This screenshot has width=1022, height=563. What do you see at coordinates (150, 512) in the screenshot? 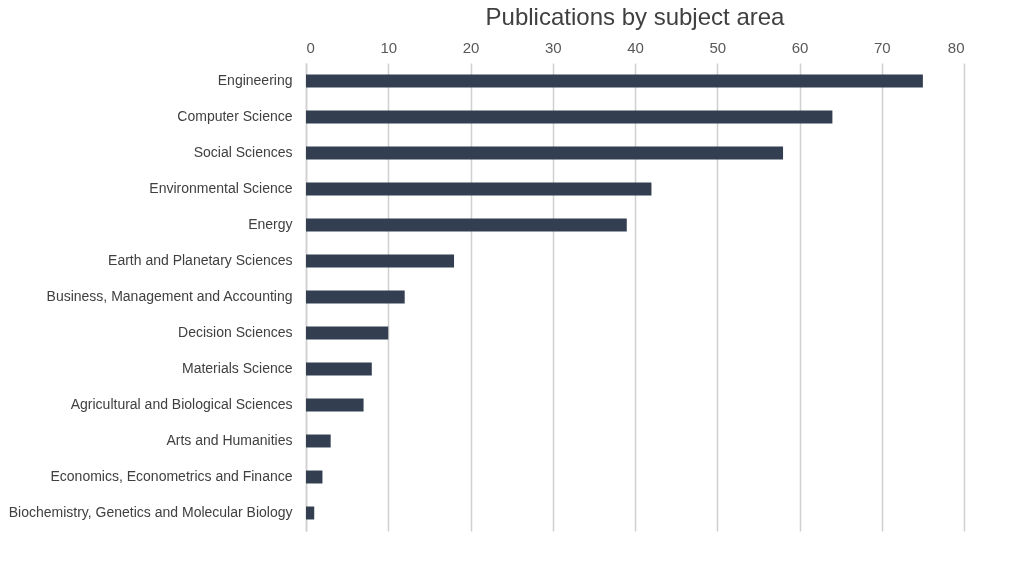
I see `y-tick-label: Biochemistry, Genetics and Molecular Biology` at bounding box center [150, 512].